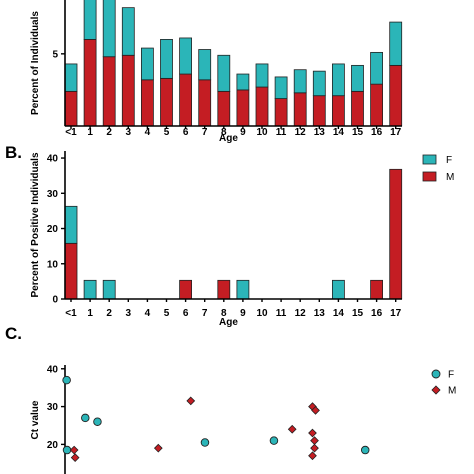  Describe the element at coordinates (301, 313) in the screenshot. I see `x-tick-label: 12` at that location.